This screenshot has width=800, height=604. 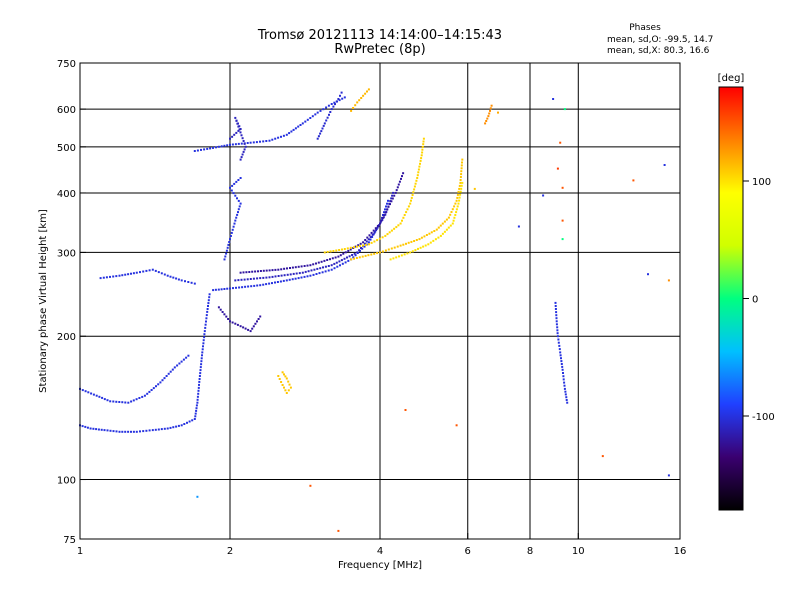 What do you see at coordinates (578, 551) in the screenshot?
I see `x-tick-label: 10` at bounding box center [578, 551].